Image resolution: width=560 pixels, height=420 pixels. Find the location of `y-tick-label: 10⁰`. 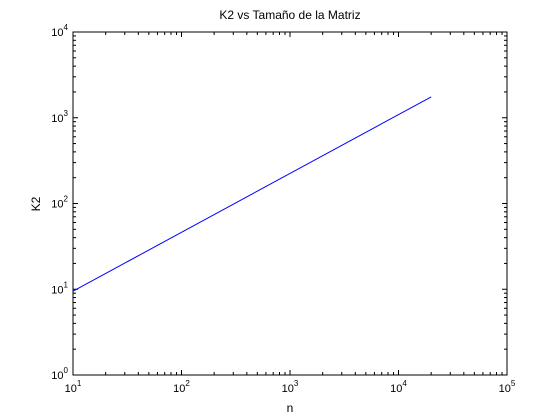

y-tick-label: 10⁰ is located at coordinates (59, 374).